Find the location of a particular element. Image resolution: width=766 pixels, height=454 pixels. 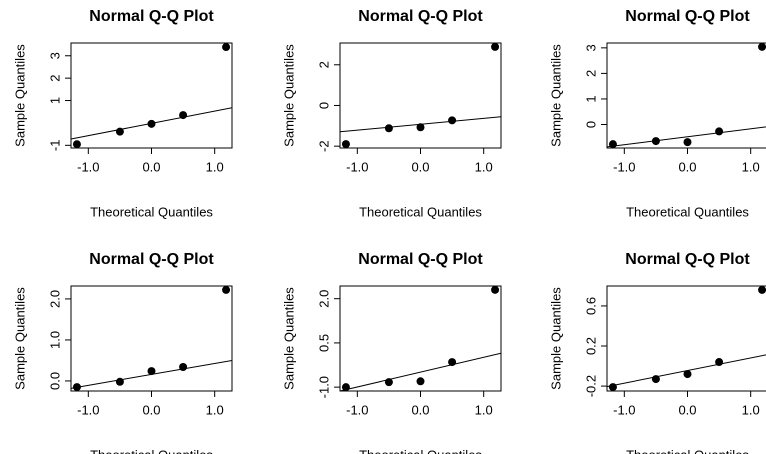

y-tick-label: 0.2 is located at coordinates (590, 346).